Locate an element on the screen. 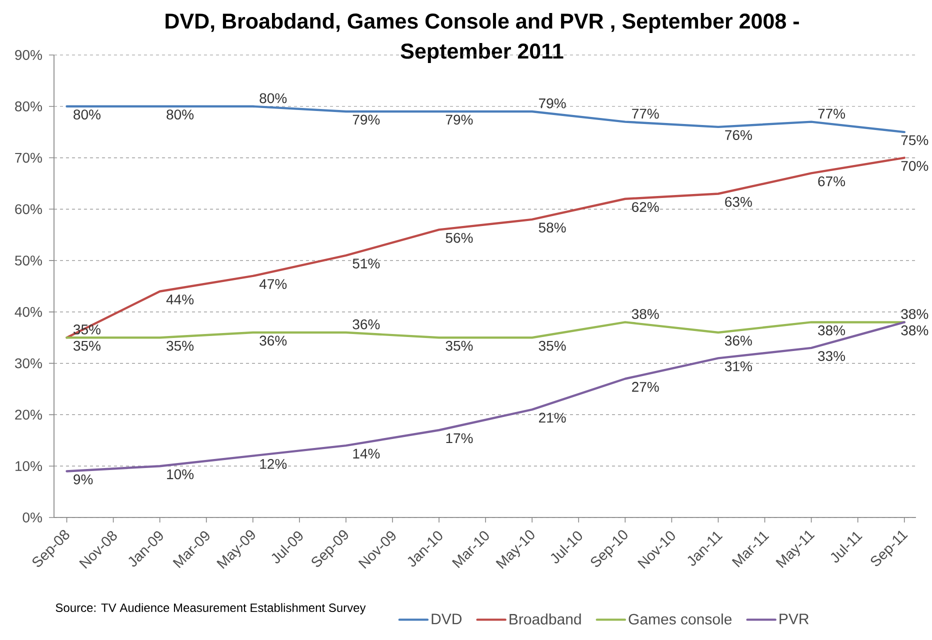 The height and width of the screenshot is (640, 932). legend-label: DVD is located at coordinates (447, 619).